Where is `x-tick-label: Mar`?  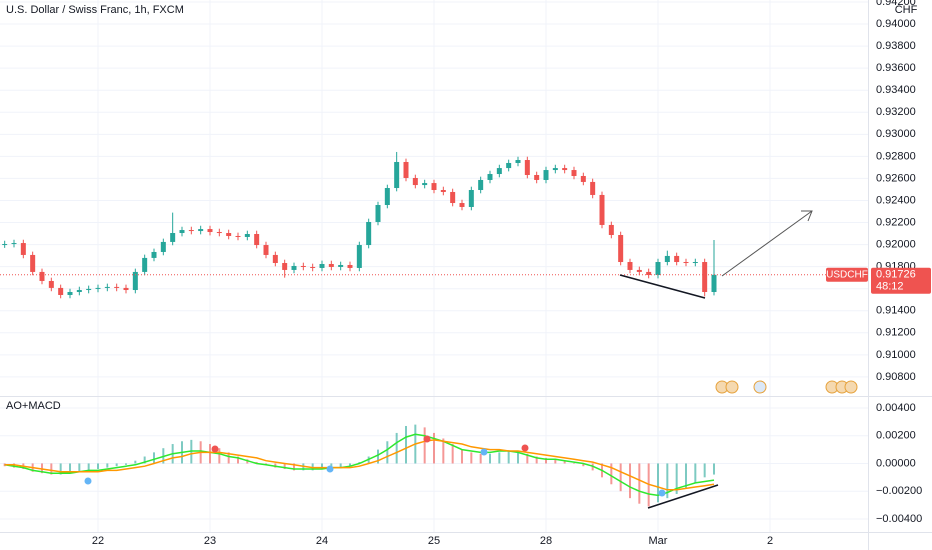 x-tick-label: Mar is located at coordinates (658, 541).